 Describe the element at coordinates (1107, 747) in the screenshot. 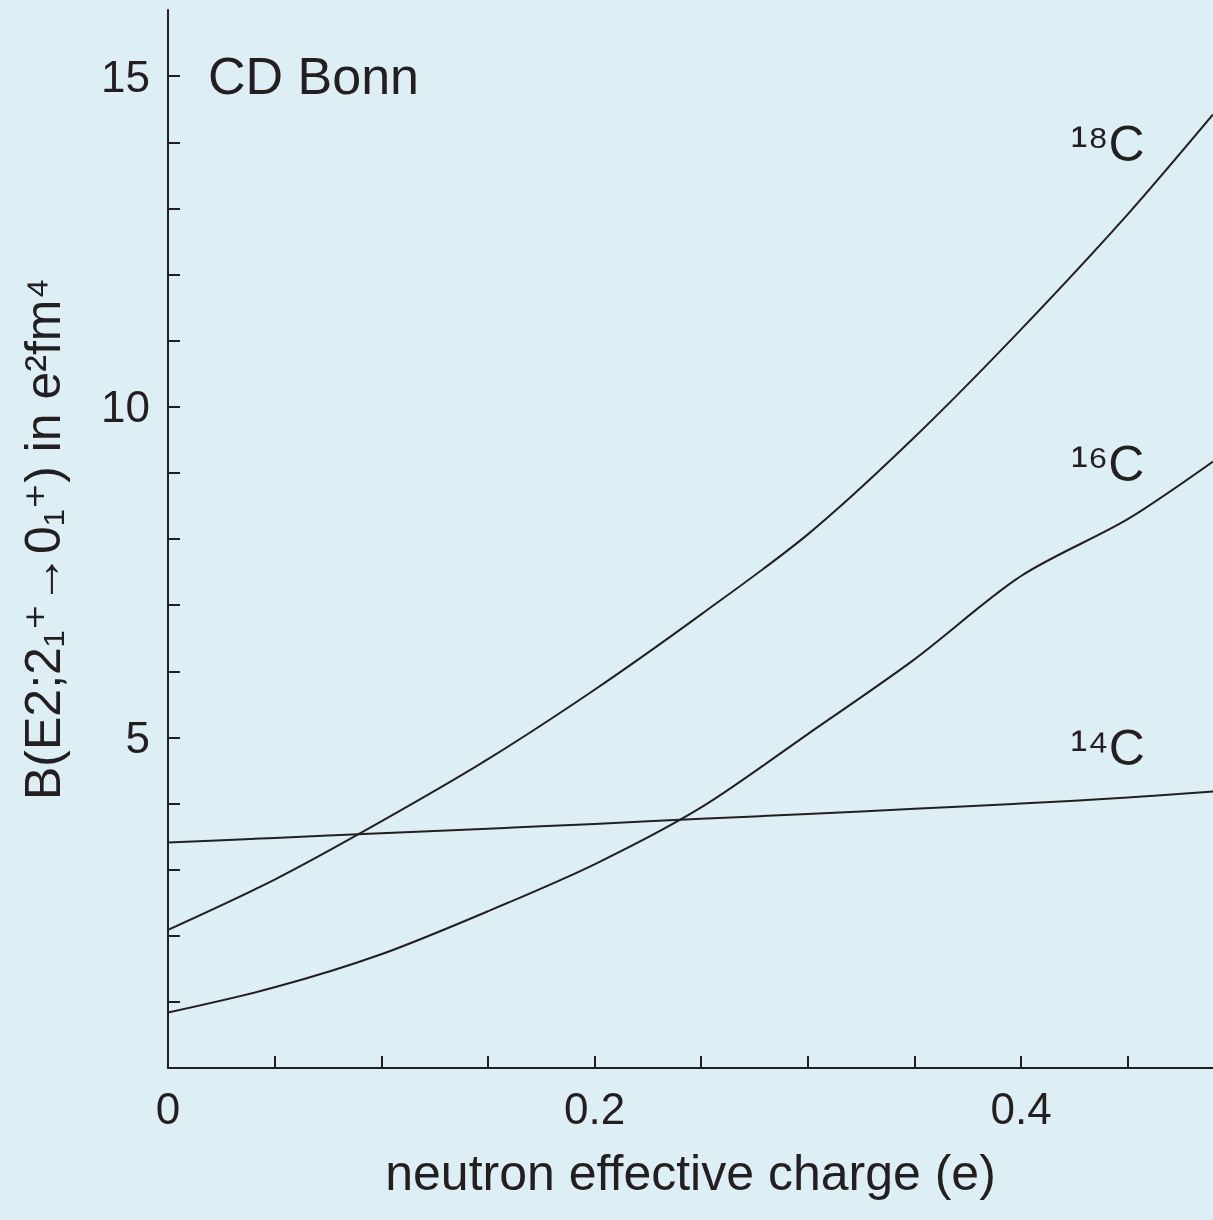

I see `series-label: ¹⁴C` at that location.